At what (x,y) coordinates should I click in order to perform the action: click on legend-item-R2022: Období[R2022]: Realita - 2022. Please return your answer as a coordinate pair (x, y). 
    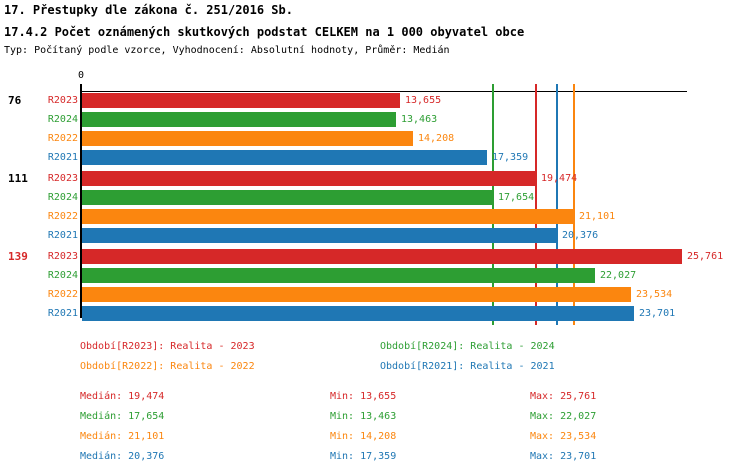
    Looking at the image, I should click on (167, 366).